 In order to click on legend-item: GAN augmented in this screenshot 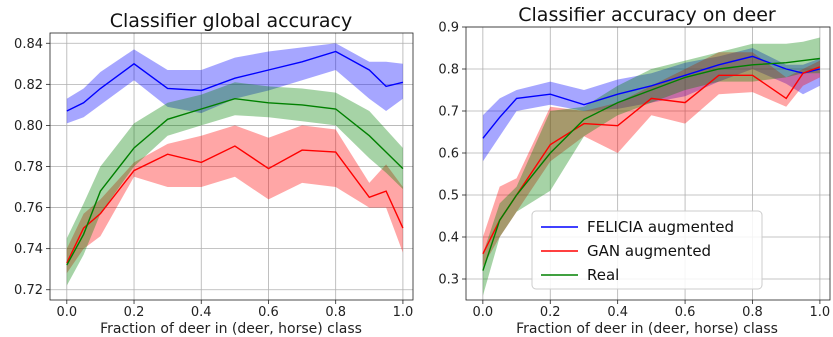, I will do `click(626, 251)`.